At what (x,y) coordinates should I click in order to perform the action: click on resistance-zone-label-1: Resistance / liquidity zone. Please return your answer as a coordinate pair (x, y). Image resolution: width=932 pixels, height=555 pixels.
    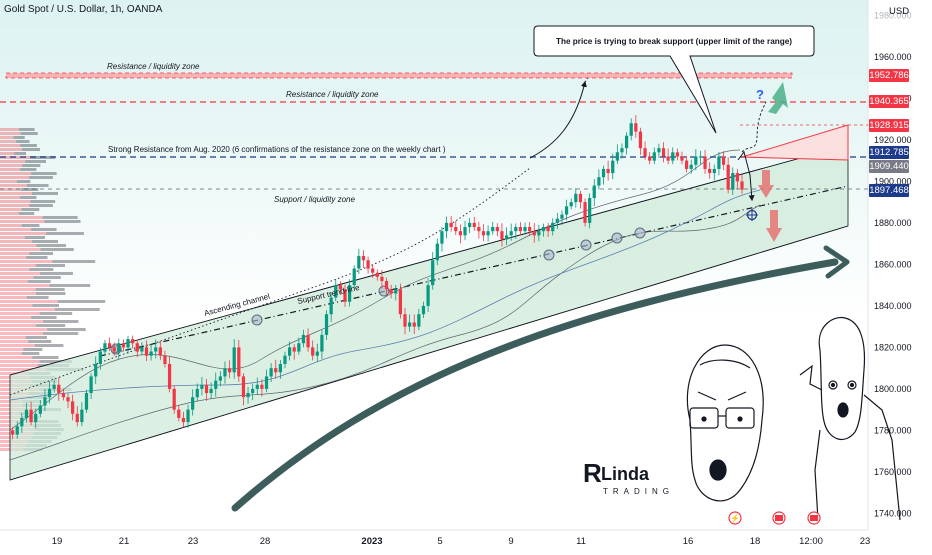
    Looking at the image, I should click on (153, 66).